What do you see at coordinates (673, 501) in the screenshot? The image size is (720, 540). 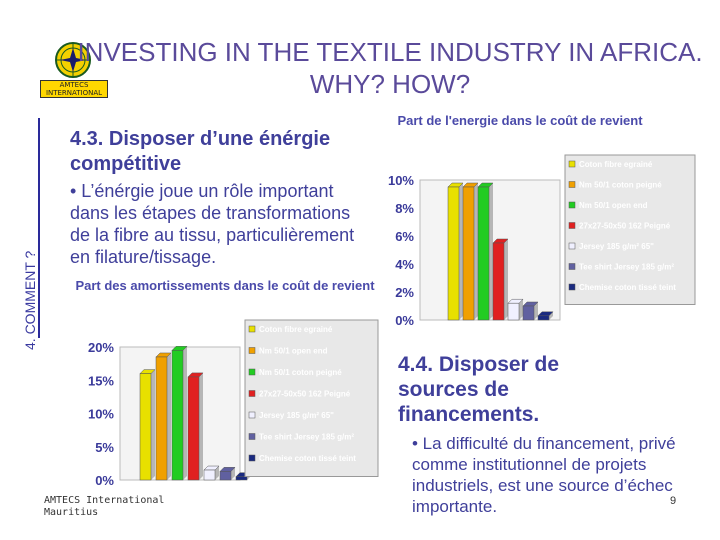 I see `page-number: 9` at bounding box center [673, 501].